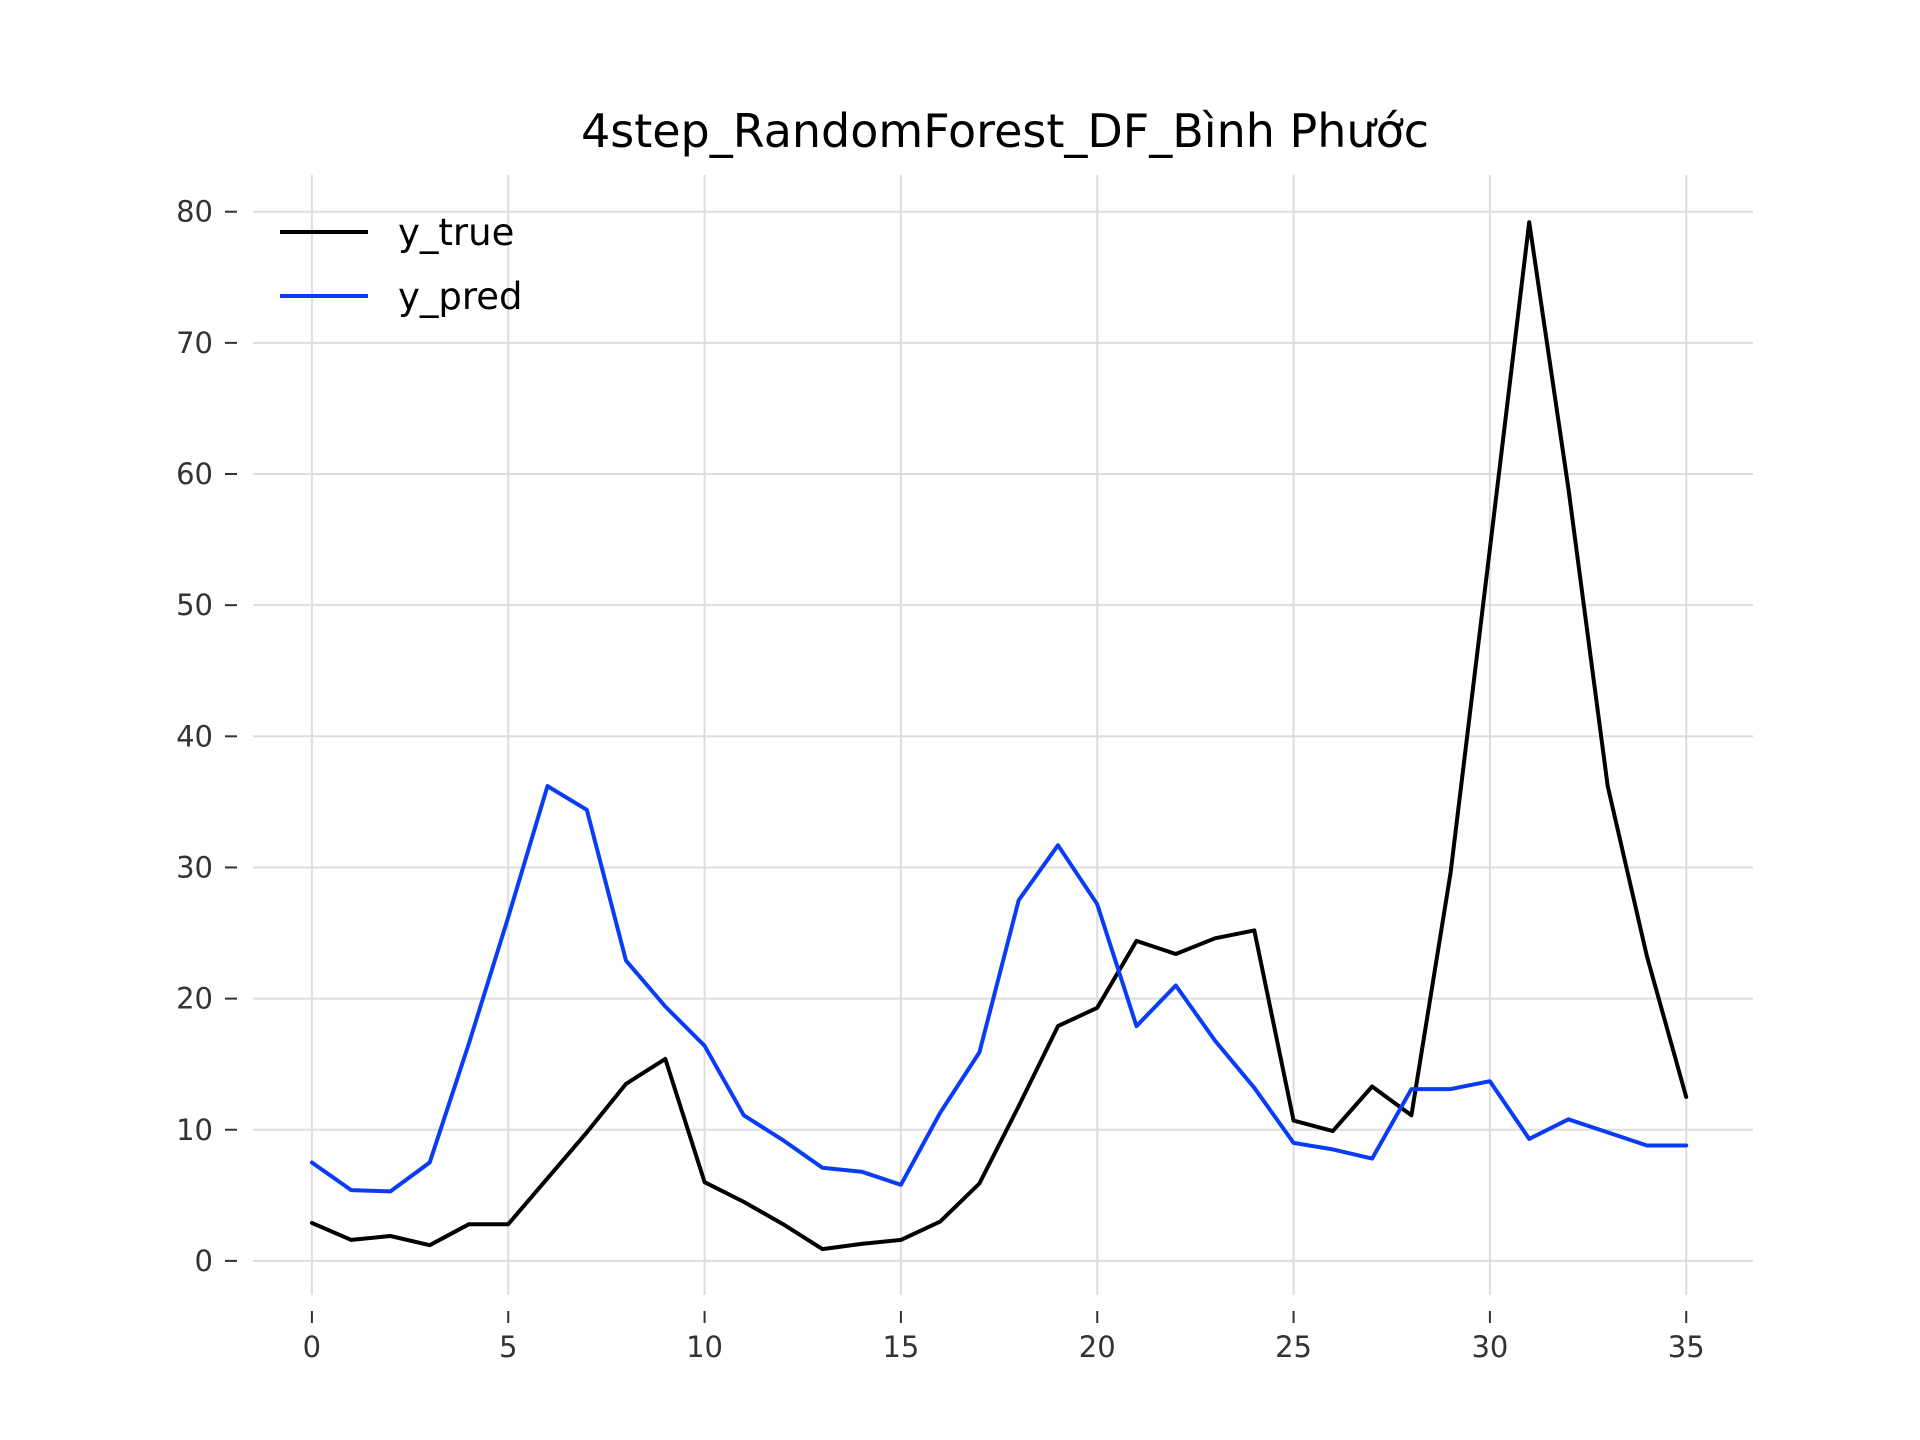 The height and width of the screenshot is (1440, 1920). Describe the element at coordinates (194, 867) in the screenshot. I see `y-tick-label: 30` at that location.